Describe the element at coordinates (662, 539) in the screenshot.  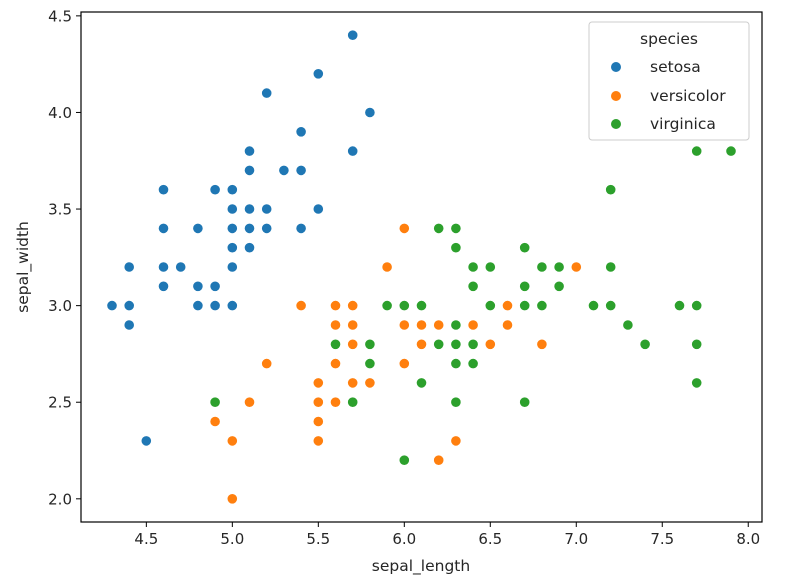
I see `x-tick-label: 7.5` at that location.